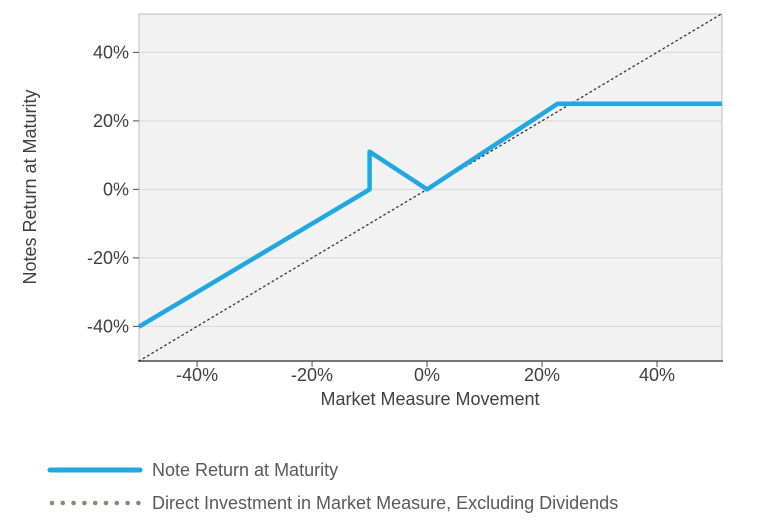 Image resolution: width=767 pixels, height=532 pixels. What do you see at coordinates (245, 469) in the screenshot?
I see `legend-label-note-return: Note Return at Maturity` at bounding box center [245, 469].